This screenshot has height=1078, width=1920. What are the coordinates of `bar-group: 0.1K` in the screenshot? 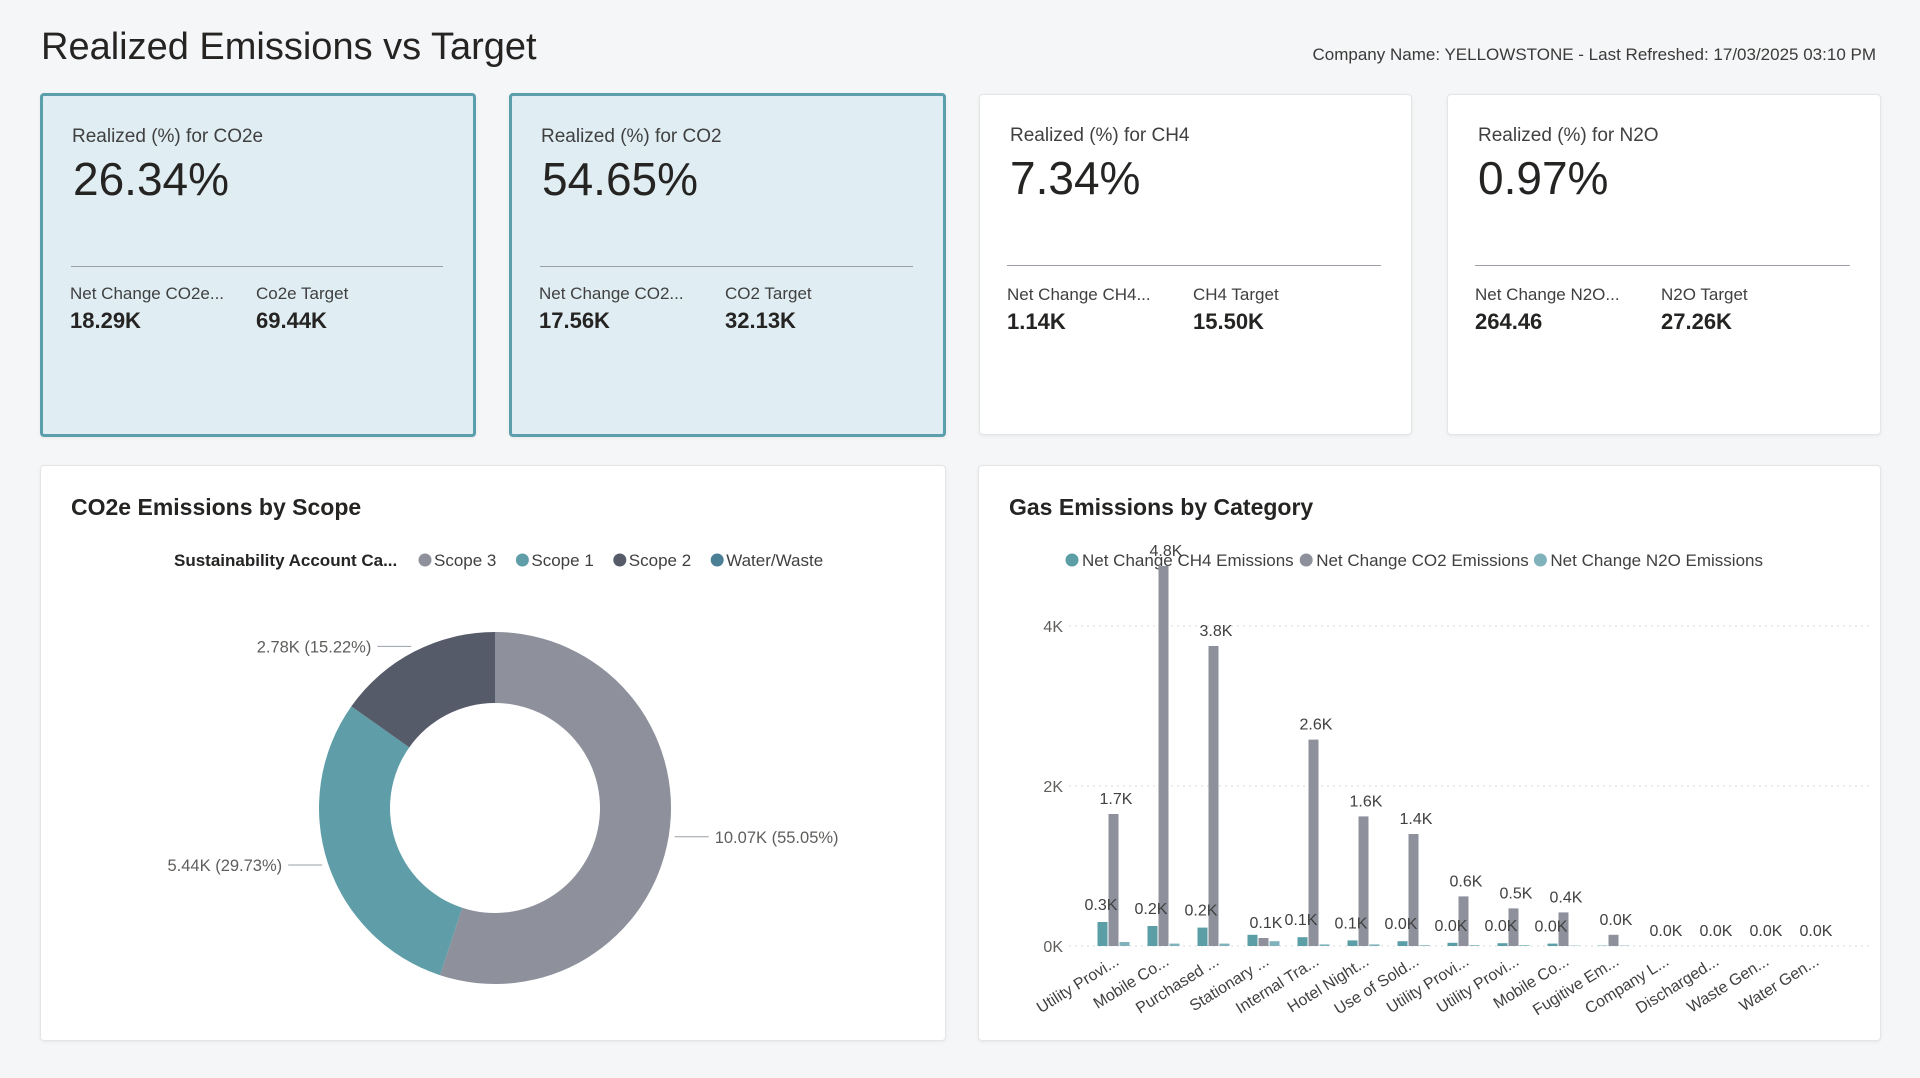 It's located at (1265, 930).